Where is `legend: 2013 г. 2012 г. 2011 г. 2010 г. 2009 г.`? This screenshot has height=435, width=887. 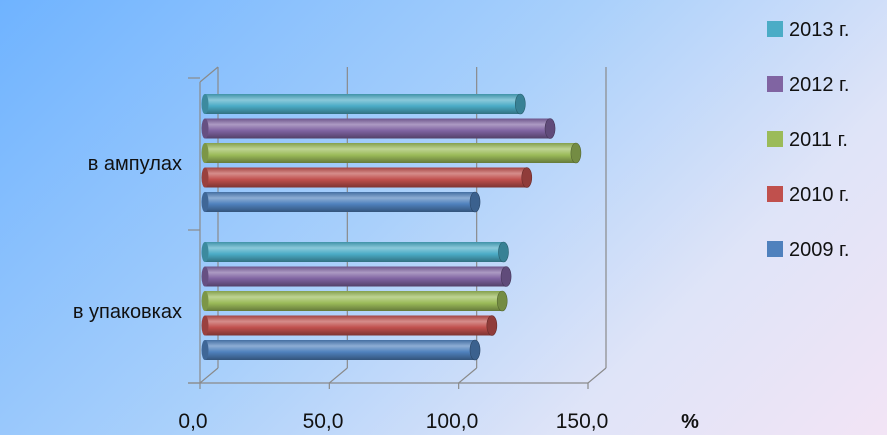 legend: 2013 г. 2012 г. 2011 г. 2010 г. 2009 г. is located at coordinates (808, 140).